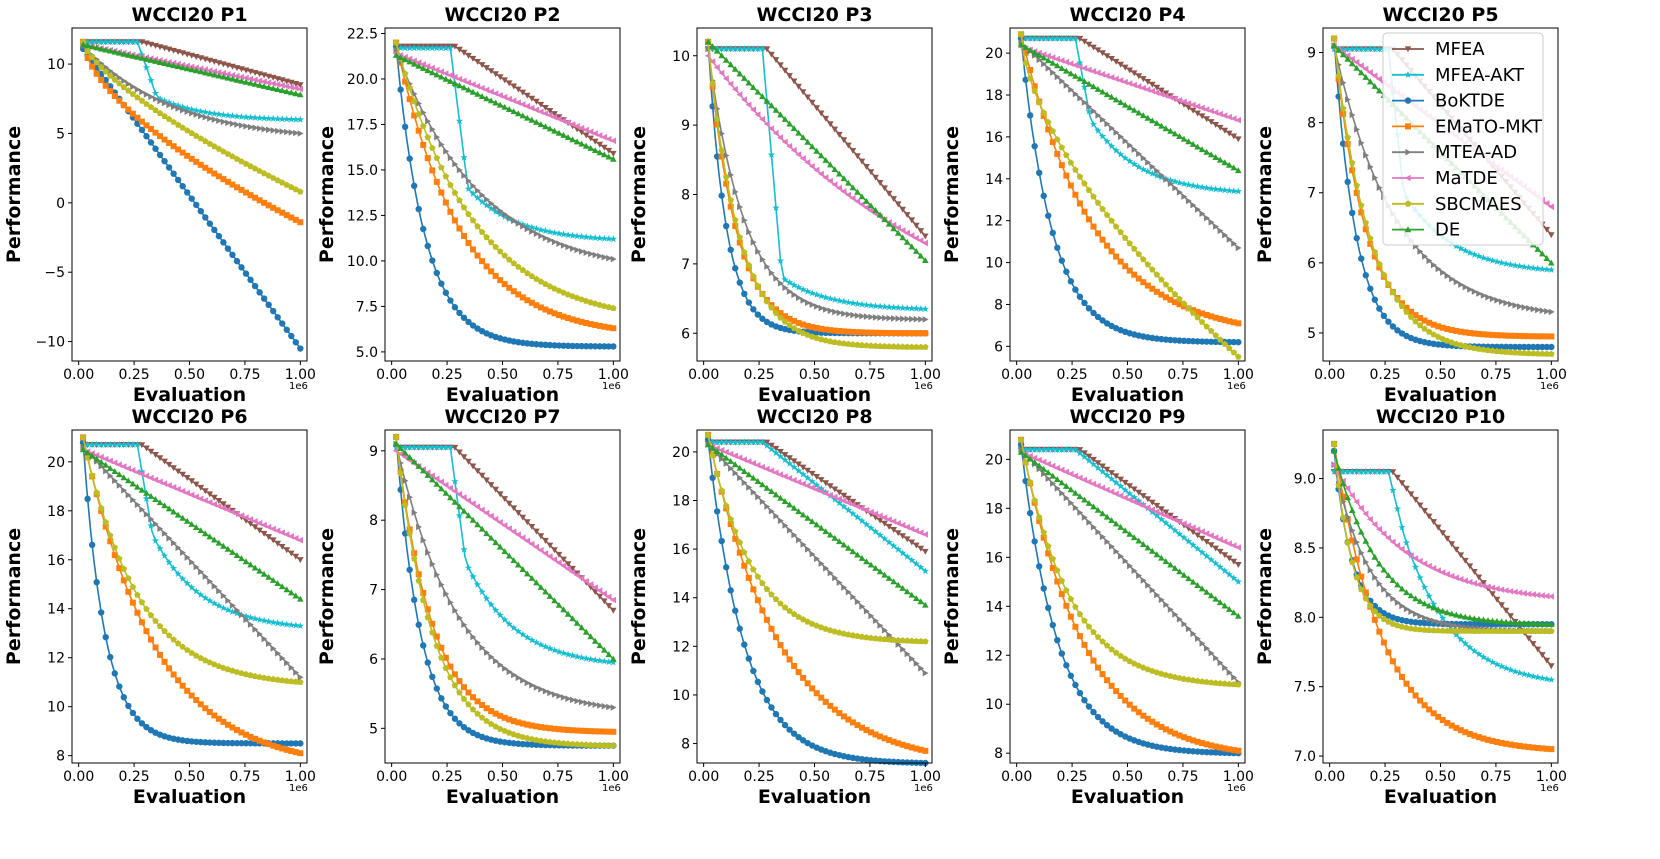 The width and height of the screenshot is (1660, 859). Describe the element at coordinates (505, 154) in the screenshot. I see `series-mtea-ad` at that location.